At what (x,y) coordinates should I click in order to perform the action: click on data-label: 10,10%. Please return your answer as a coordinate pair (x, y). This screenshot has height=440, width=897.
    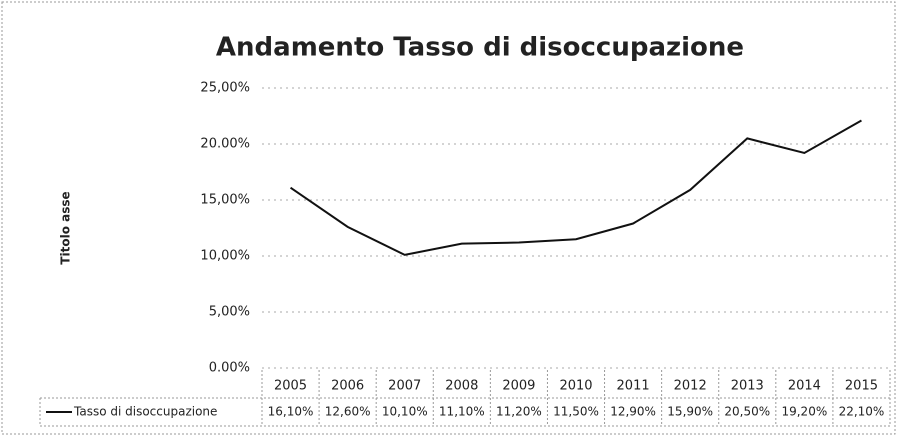
    Looking at the image, I should click on (405, 412).